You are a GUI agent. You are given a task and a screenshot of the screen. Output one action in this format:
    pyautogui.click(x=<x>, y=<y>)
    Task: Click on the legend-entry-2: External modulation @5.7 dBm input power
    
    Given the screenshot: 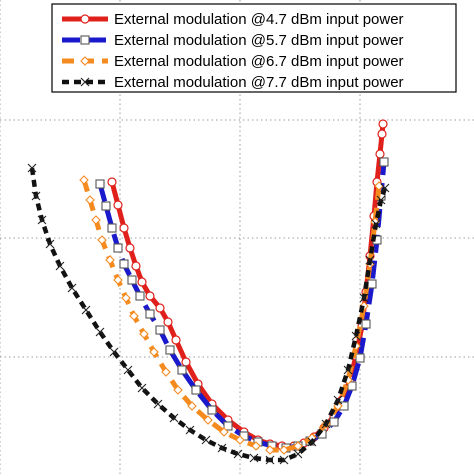 What is the action you would take?
    pyautogui.click(x=233, y=40)
    